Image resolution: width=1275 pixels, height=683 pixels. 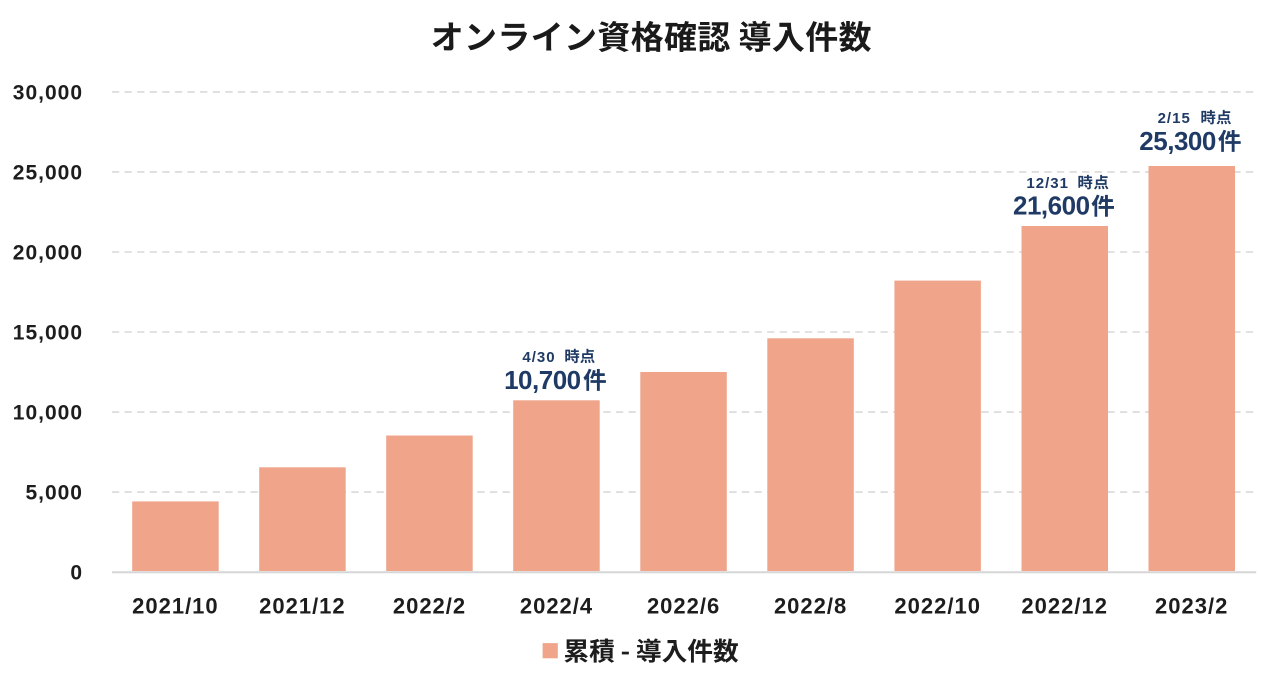 What do you see at coordinates (48, 333) in the screenshot?
I see `svg-text: 15,000` at bounding box center [48, 333].